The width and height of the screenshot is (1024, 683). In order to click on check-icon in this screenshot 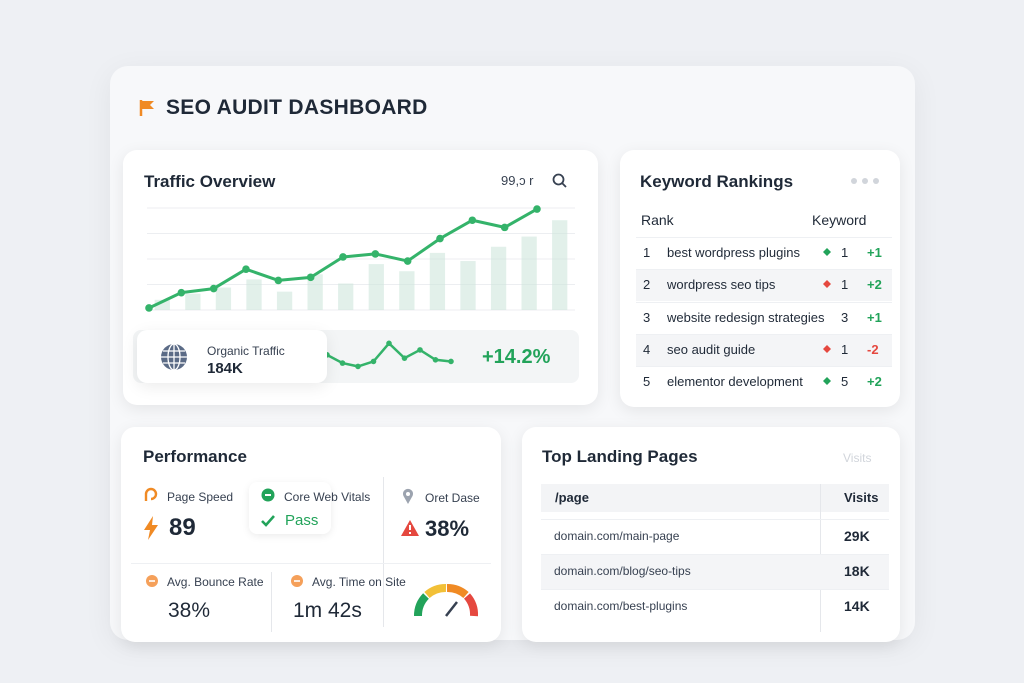, I will do `click(268, 521)`.